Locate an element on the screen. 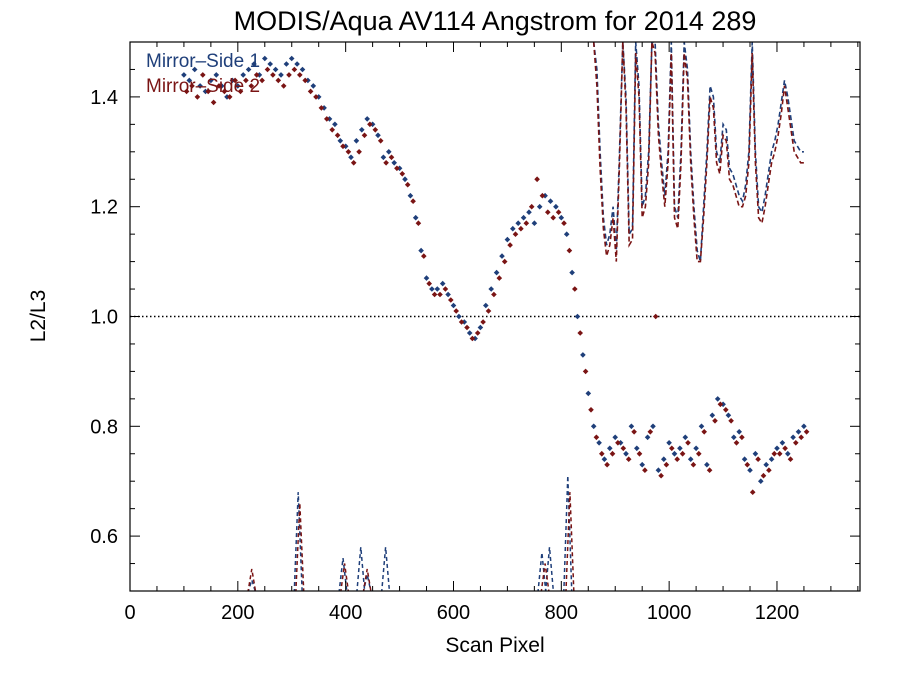 Image resolution: width=900 pixels, height=675 pixels. chart-title: MODIS/Aqua AV114 Angstrom for 2014 289 is located at coordinates (495, 21).